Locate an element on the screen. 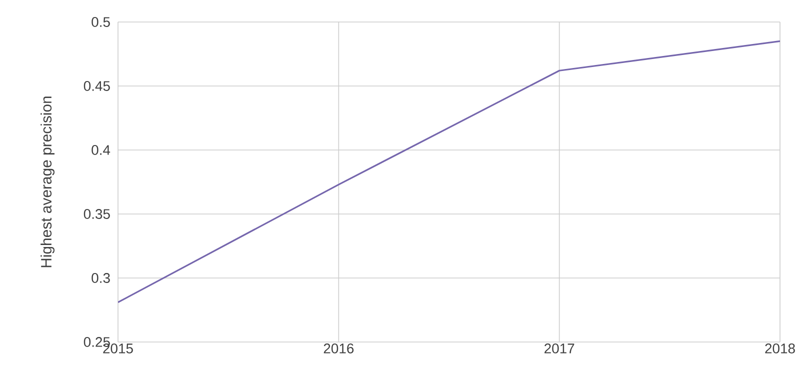 The height and width of the screenshot is (385, 800). y-tick-label: 0.5 is located at coordinates (101, 22).